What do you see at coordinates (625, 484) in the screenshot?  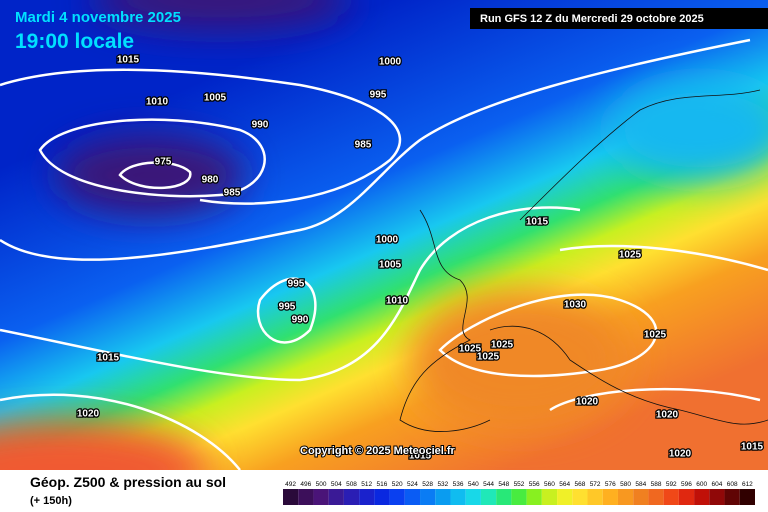 I see `colorbar-label: 580` at bounding box center [625, 484].